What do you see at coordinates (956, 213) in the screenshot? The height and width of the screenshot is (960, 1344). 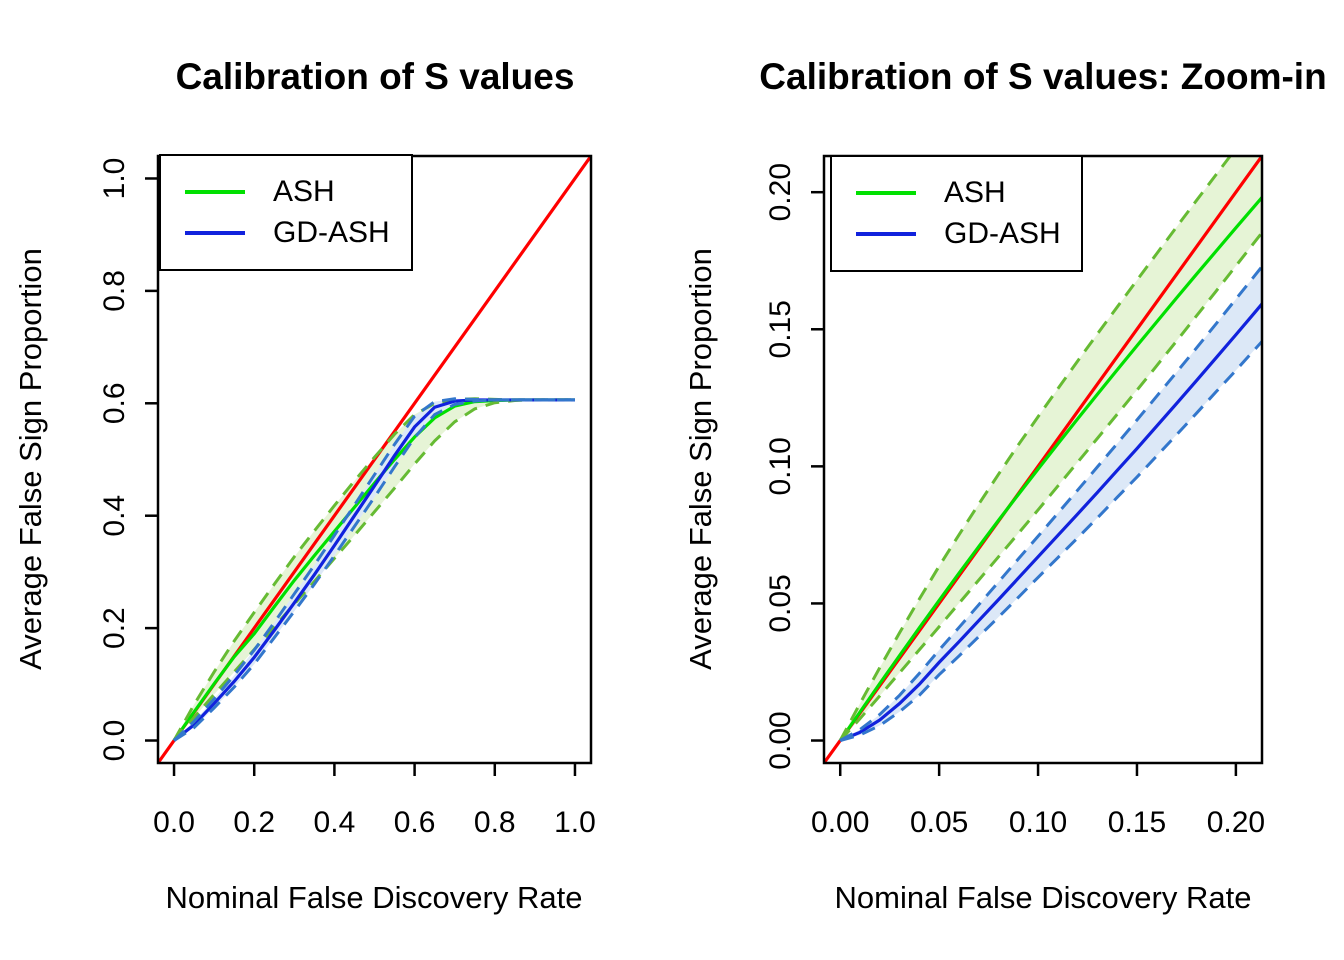 I see `right-legend: ASH GD-ASH` at bounding box center [956, 213].